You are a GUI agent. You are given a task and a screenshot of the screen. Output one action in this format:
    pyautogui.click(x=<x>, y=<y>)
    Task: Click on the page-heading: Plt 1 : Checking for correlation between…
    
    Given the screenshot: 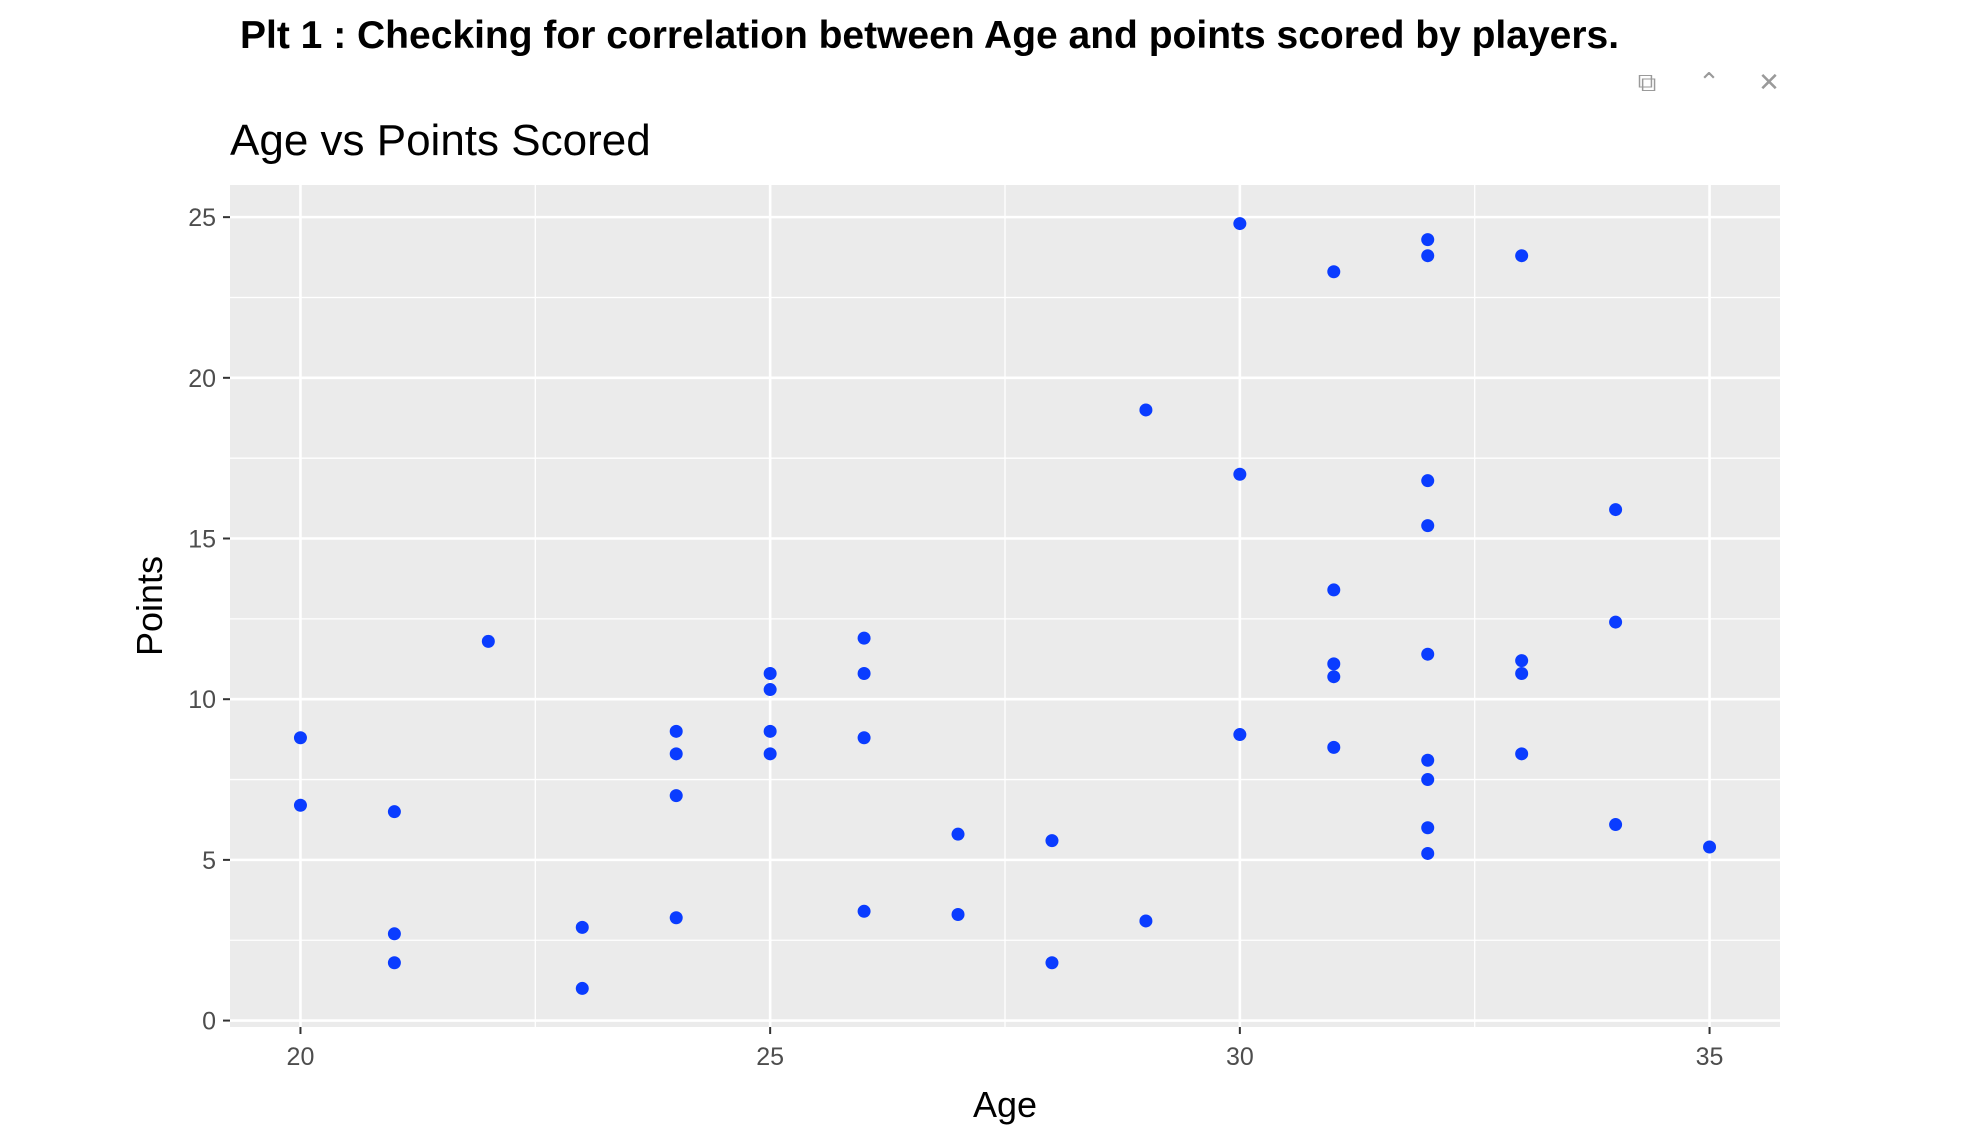 What is the action you would take?
    pyautogui.click(x=930, y=35)
    